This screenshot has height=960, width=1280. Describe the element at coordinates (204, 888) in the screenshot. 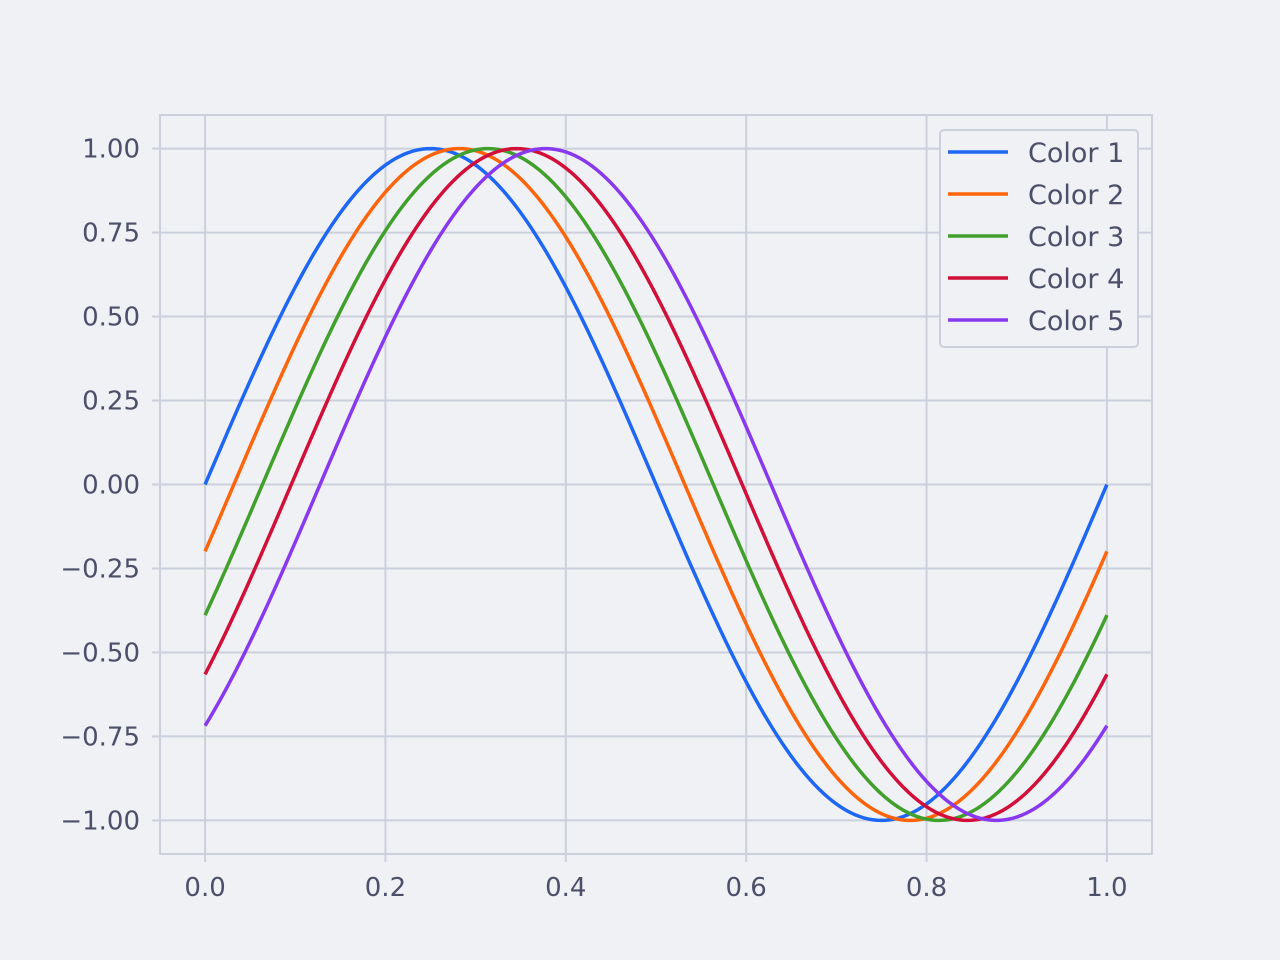

I see `x-tick-label: 0.0` at that location.